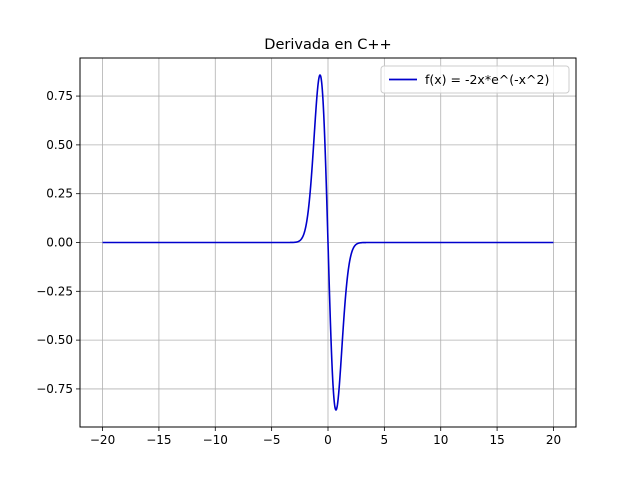 The image size is (640, 480). I want to click on x-tick-label: 0, so click(328, 440).